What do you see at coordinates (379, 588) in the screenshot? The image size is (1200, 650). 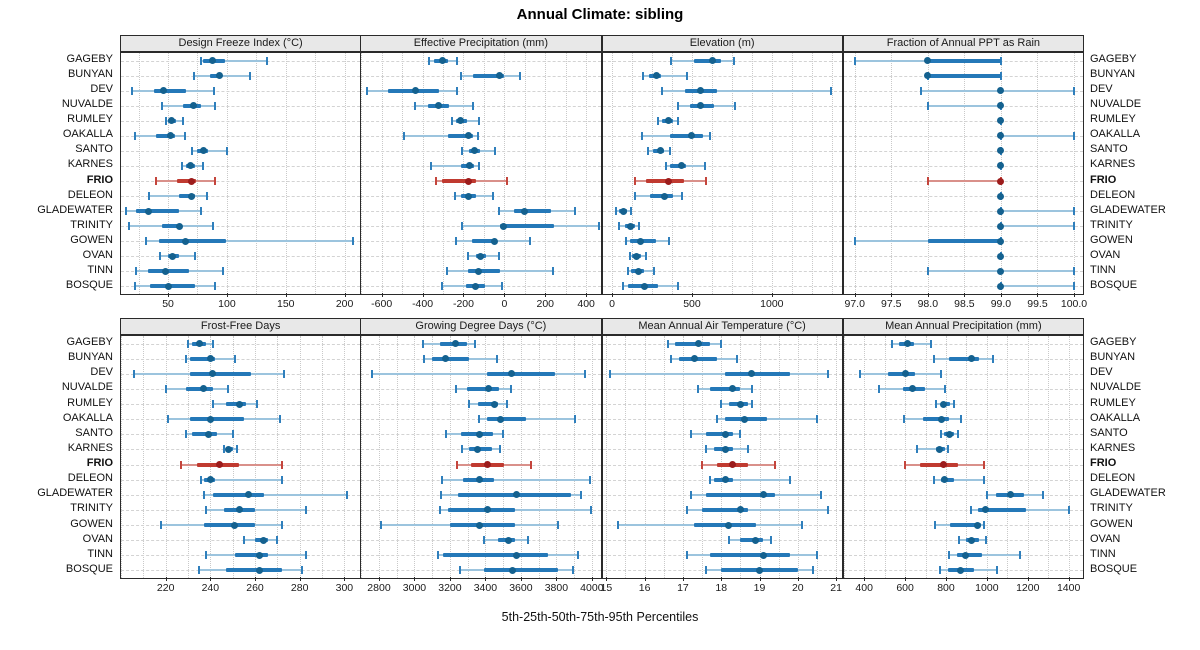 I see `x-tick-label: 2800` at bounding box center [379, 588].